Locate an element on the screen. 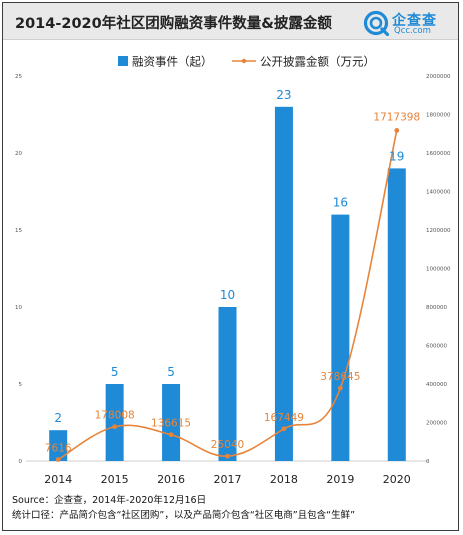  legend-line-marker is located at coordinates (244, 61).